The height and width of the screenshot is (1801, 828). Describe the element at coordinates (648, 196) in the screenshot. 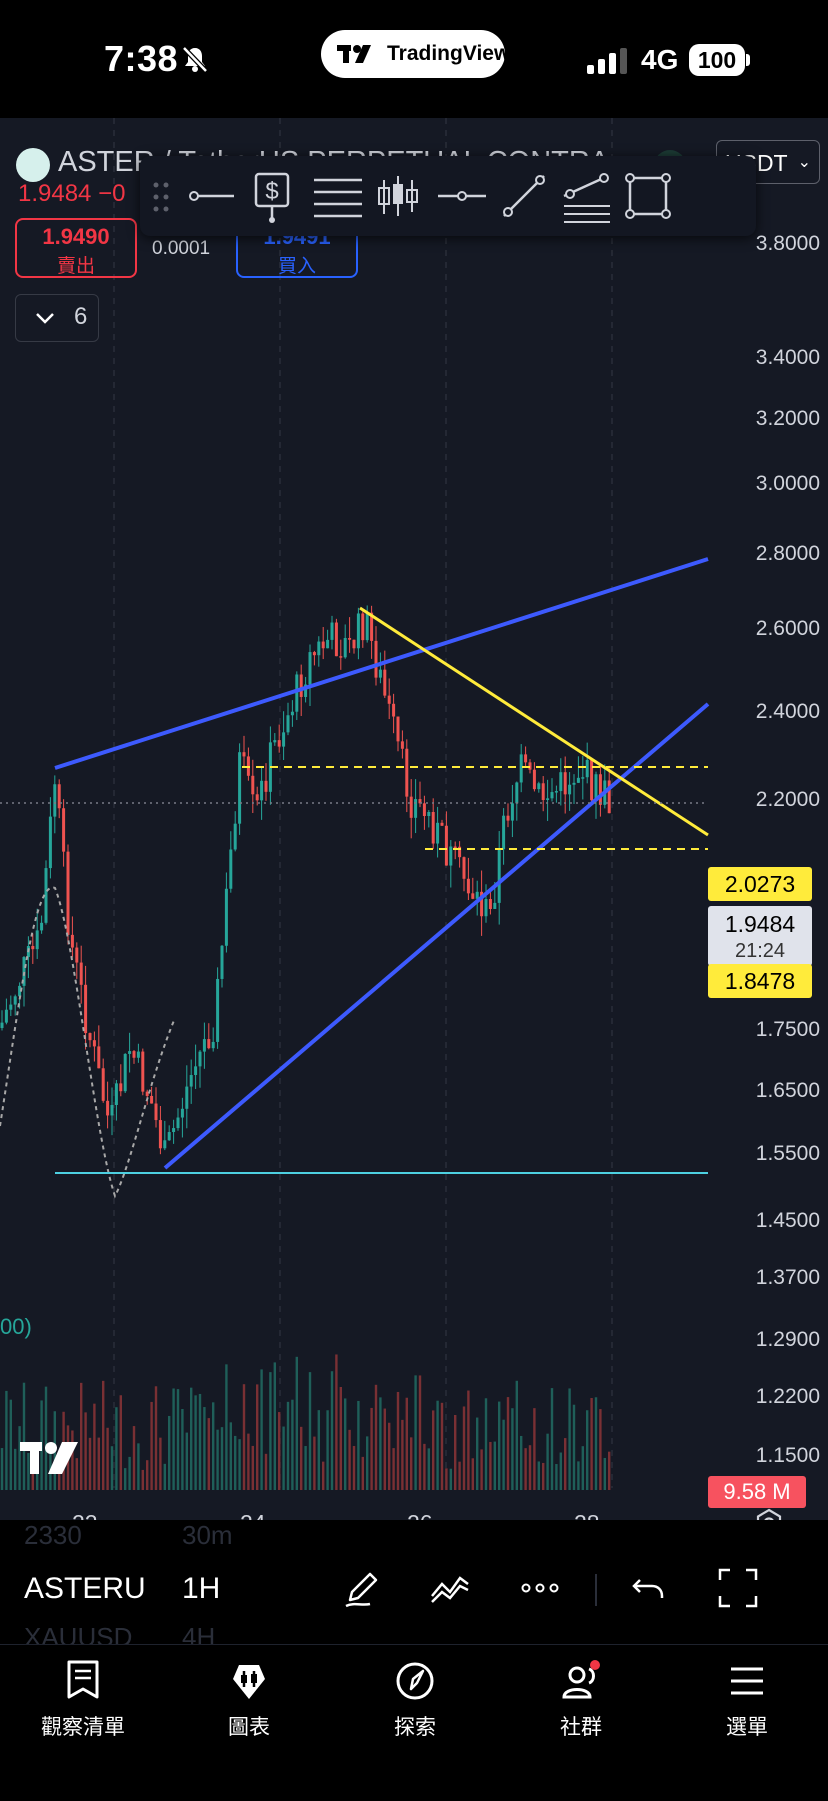

I see `rectangle-icon` at that location.